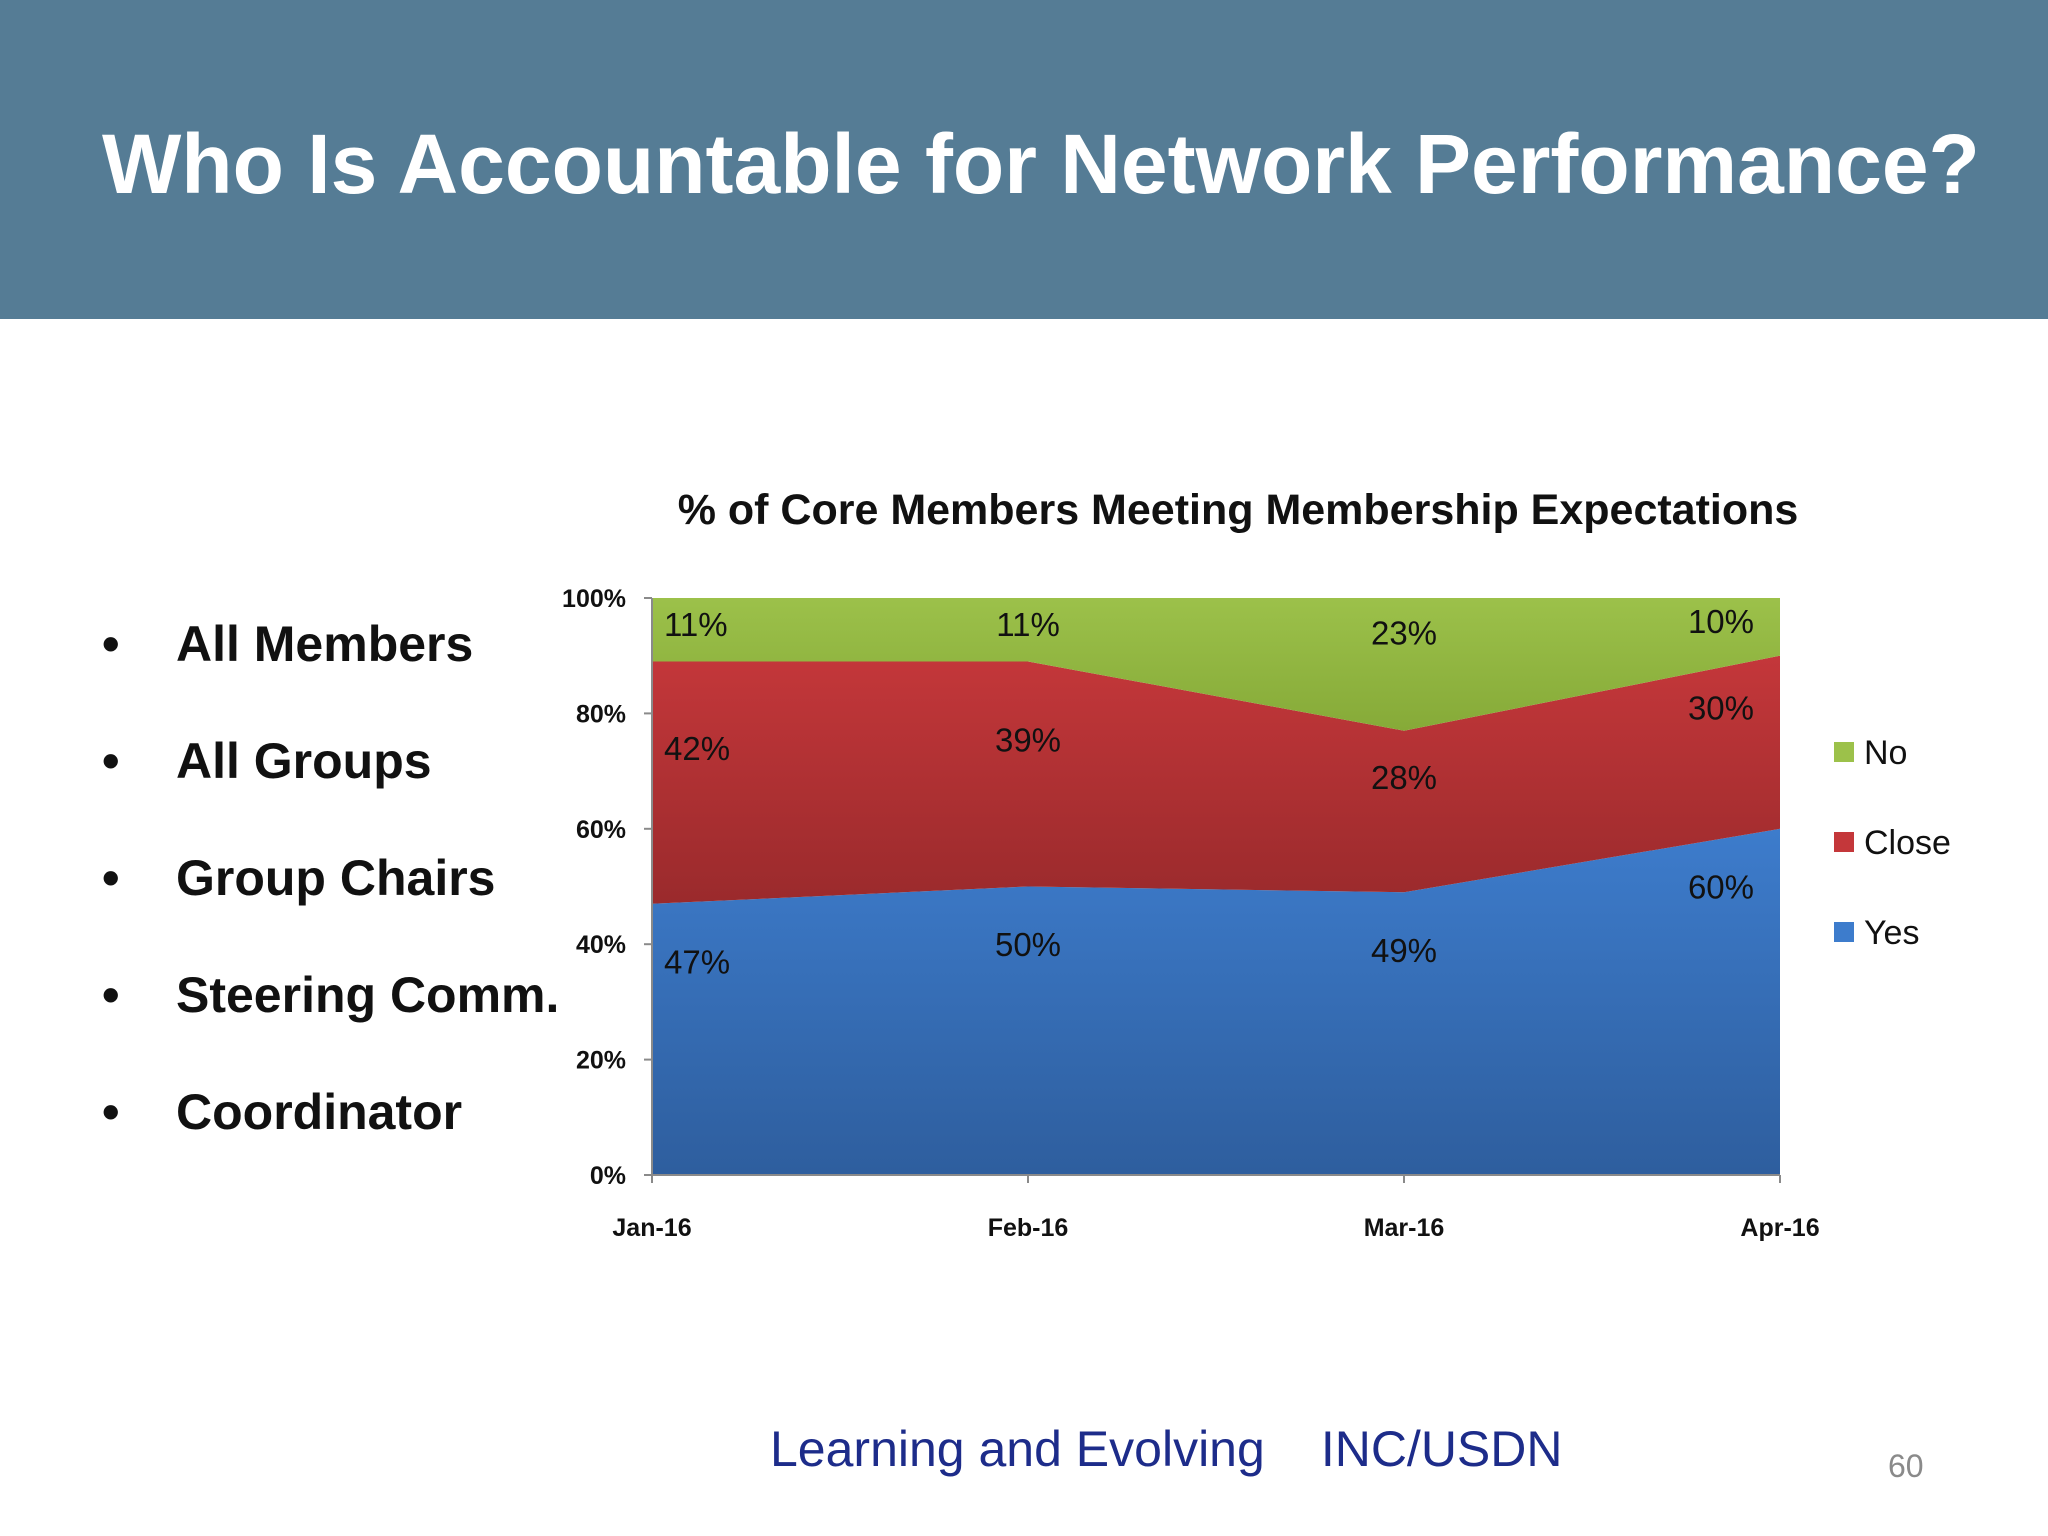  Describe the element at coordinates (608, 1176) in the screenshot. I see `y-tick-label: 0%` at that location.